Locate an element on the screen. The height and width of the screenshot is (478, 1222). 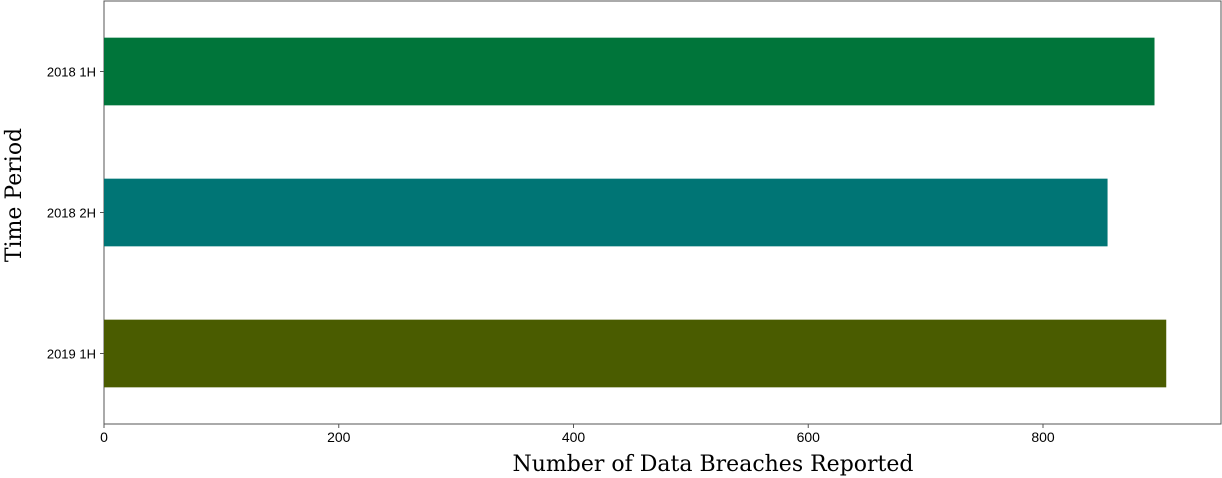
x-tick-label: 200 is located at coordinates (339, 437).